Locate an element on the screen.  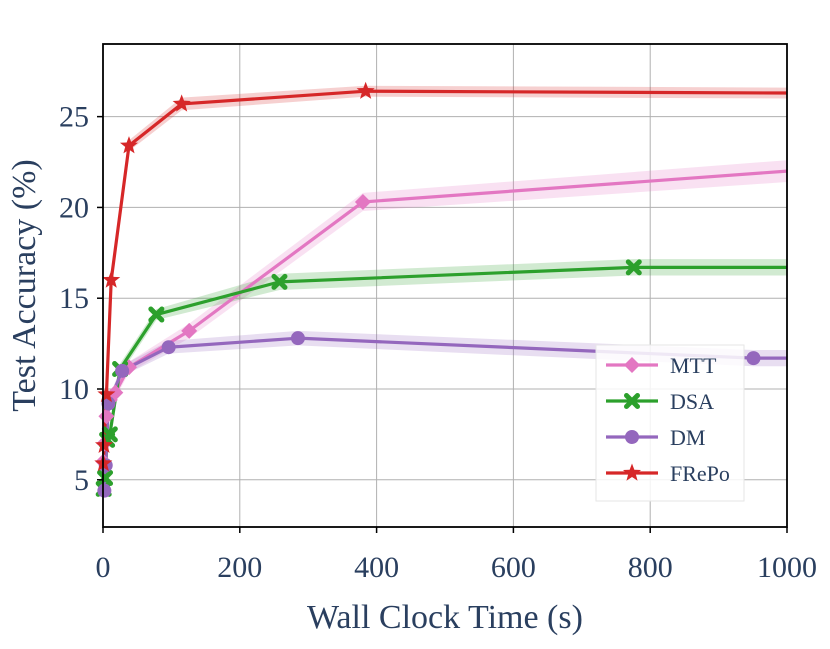
x-tick-label: 0 is located at coordinates (103, 567).